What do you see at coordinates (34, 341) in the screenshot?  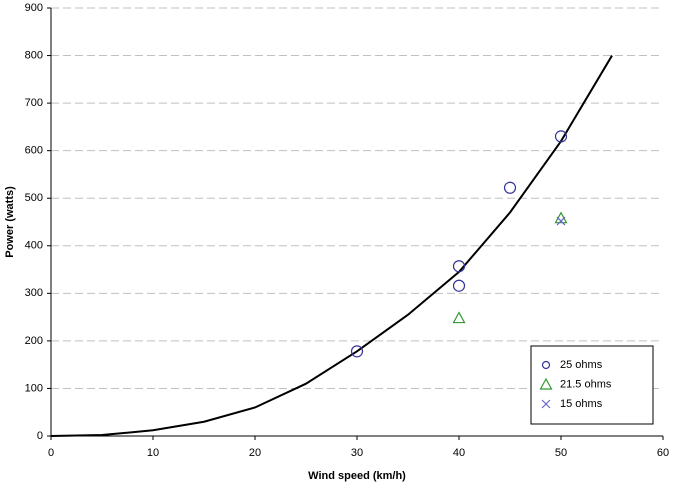 I see `y-tick-label: 200` at bounding box center [34, 341].